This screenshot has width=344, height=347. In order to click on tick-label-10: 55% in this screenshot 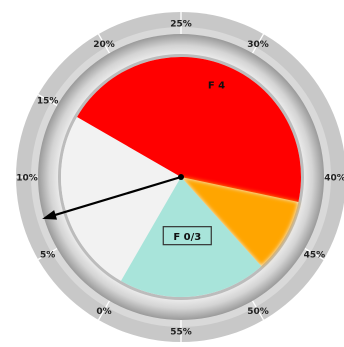, I will do `click(181, 333)`.